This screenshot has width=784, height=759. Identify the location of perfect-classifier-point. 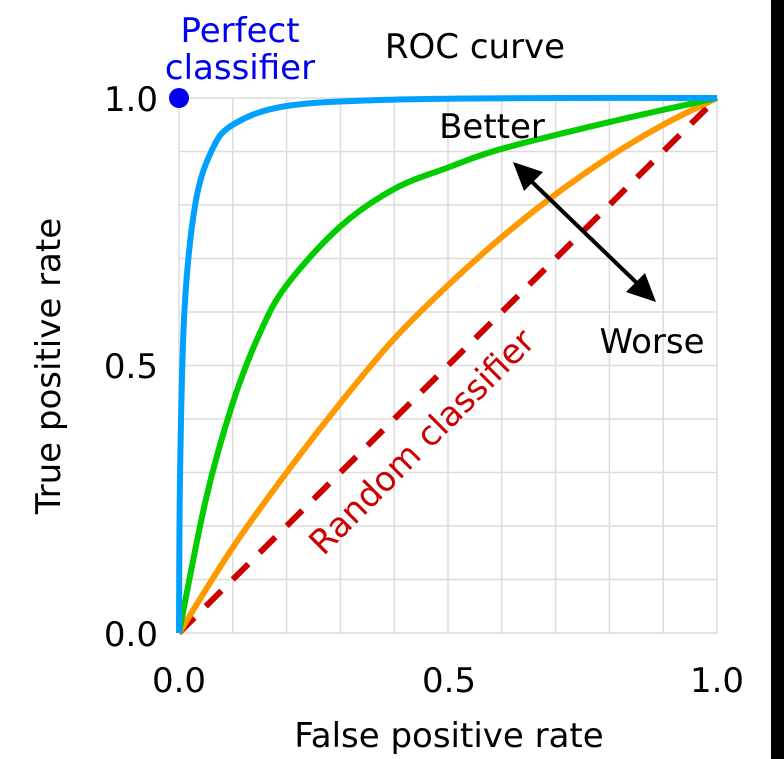
(179, 98).